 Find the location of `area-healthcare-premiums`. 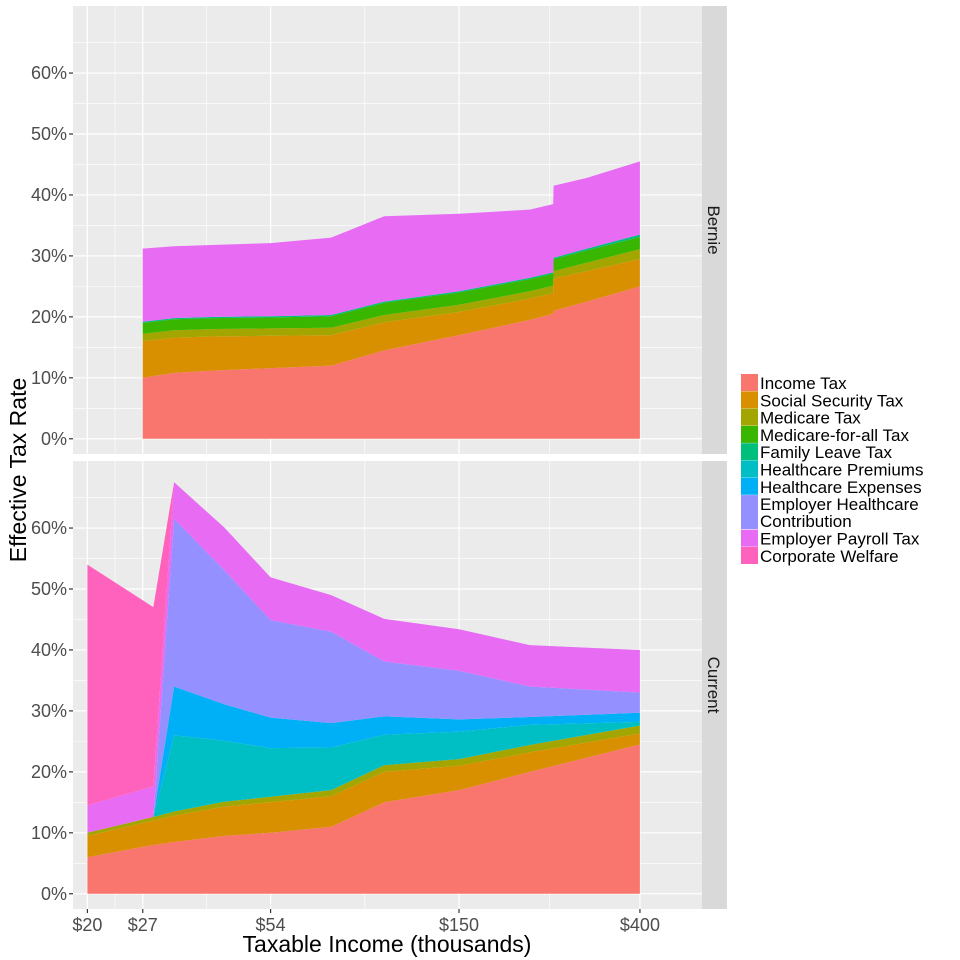

area-healthcare-premiums is located at coordinates (363, 777).